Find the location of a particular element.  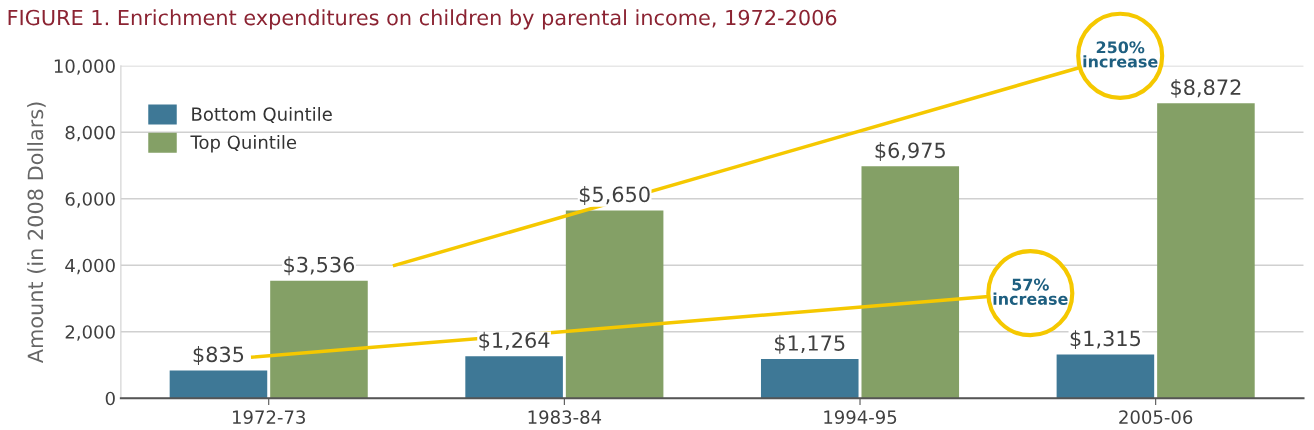

y-tick-label: 10,000 is located at coordinates (84, 67).